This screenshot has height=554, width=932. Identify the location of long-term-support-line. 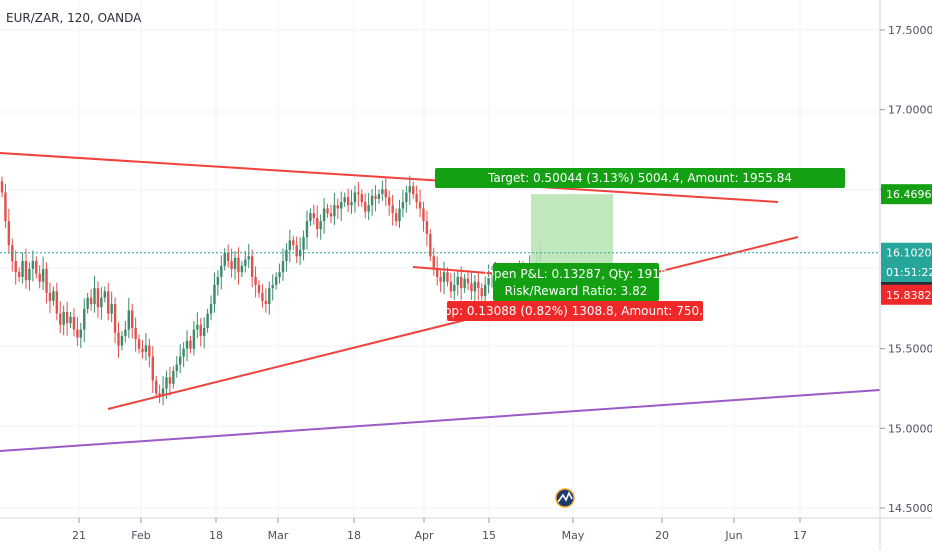
(440, 420).